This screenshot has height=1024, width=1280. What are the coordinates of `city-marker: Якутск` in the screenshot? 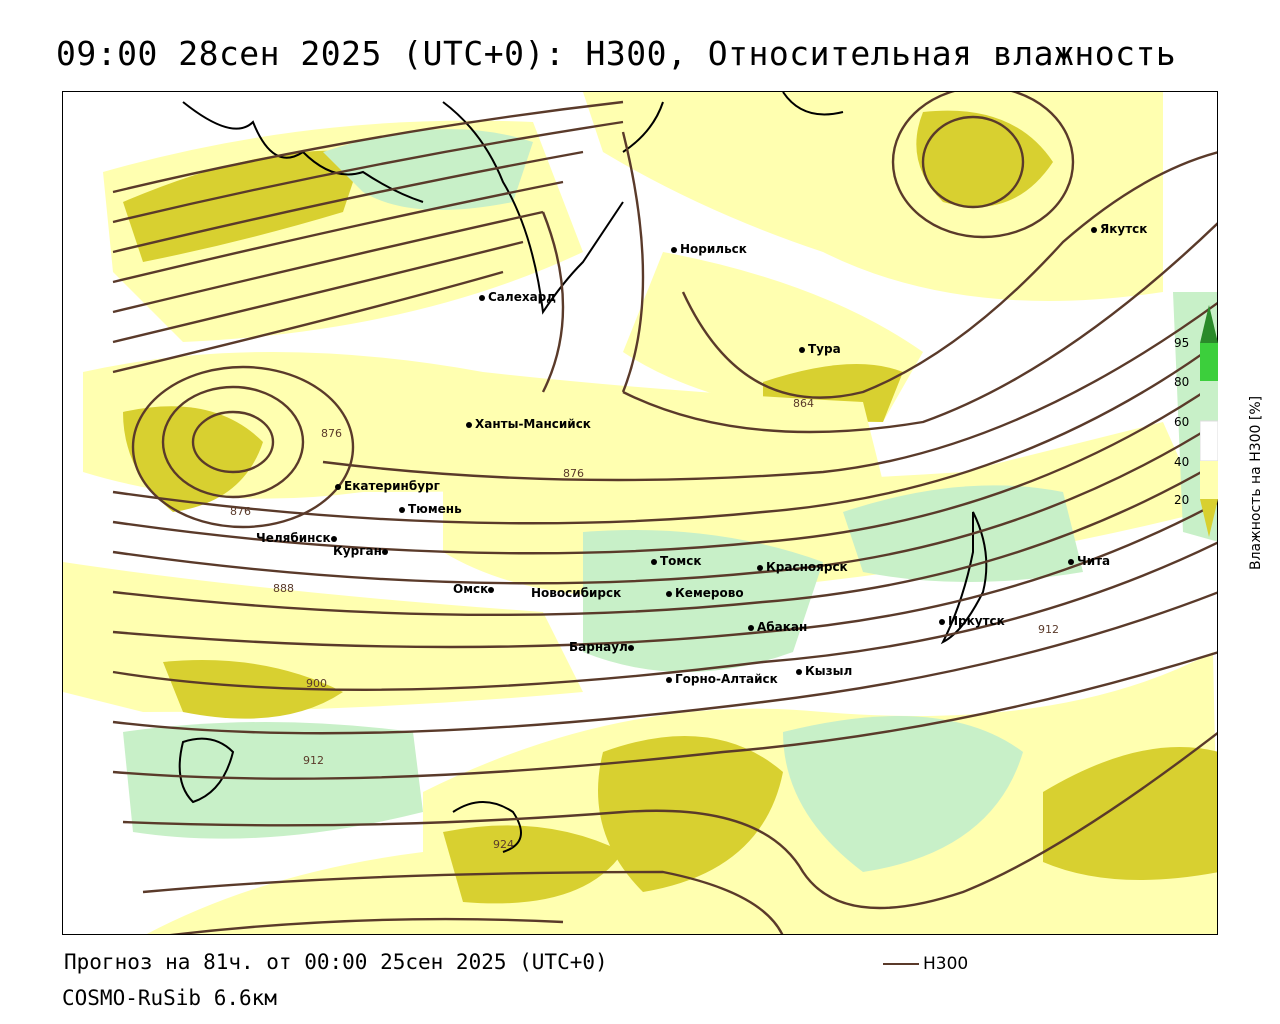 It's located at (1119, 229).